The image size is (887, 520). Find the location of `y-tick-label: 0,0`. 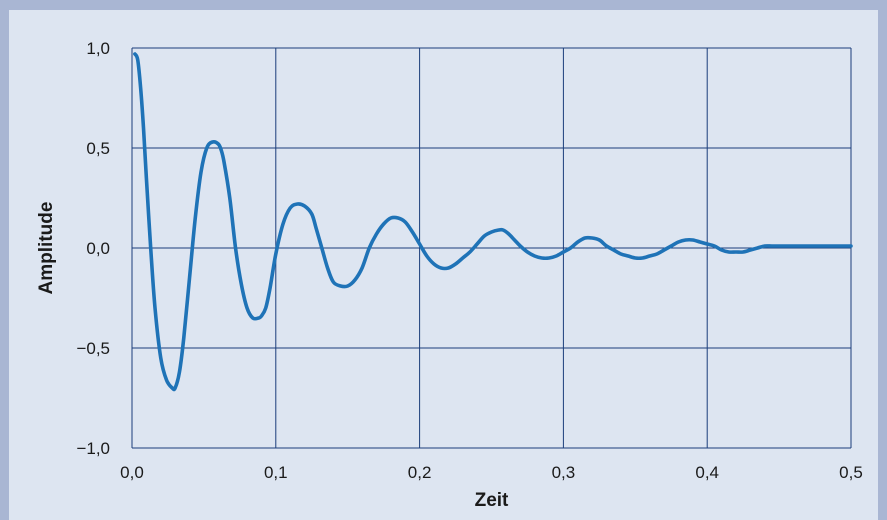

y-tick-label: 0,0 is located at coordinates (98, 248).